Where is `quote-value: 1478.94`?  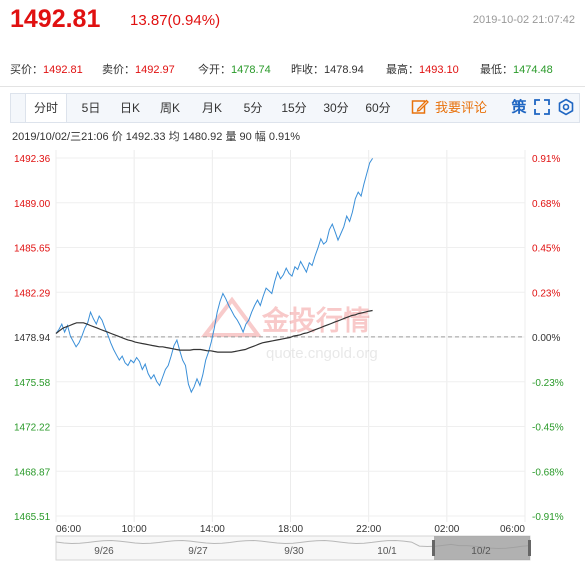 quote-value: 1478.94 is located at coordinates (344, 70).